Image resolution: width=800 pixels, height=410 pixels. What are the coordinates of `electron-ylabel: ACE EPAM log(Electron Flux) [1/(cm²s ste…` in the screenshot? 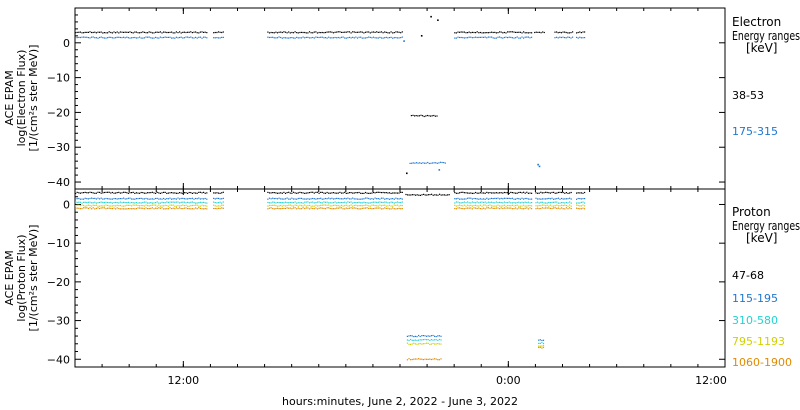 It's located at (21, 98).